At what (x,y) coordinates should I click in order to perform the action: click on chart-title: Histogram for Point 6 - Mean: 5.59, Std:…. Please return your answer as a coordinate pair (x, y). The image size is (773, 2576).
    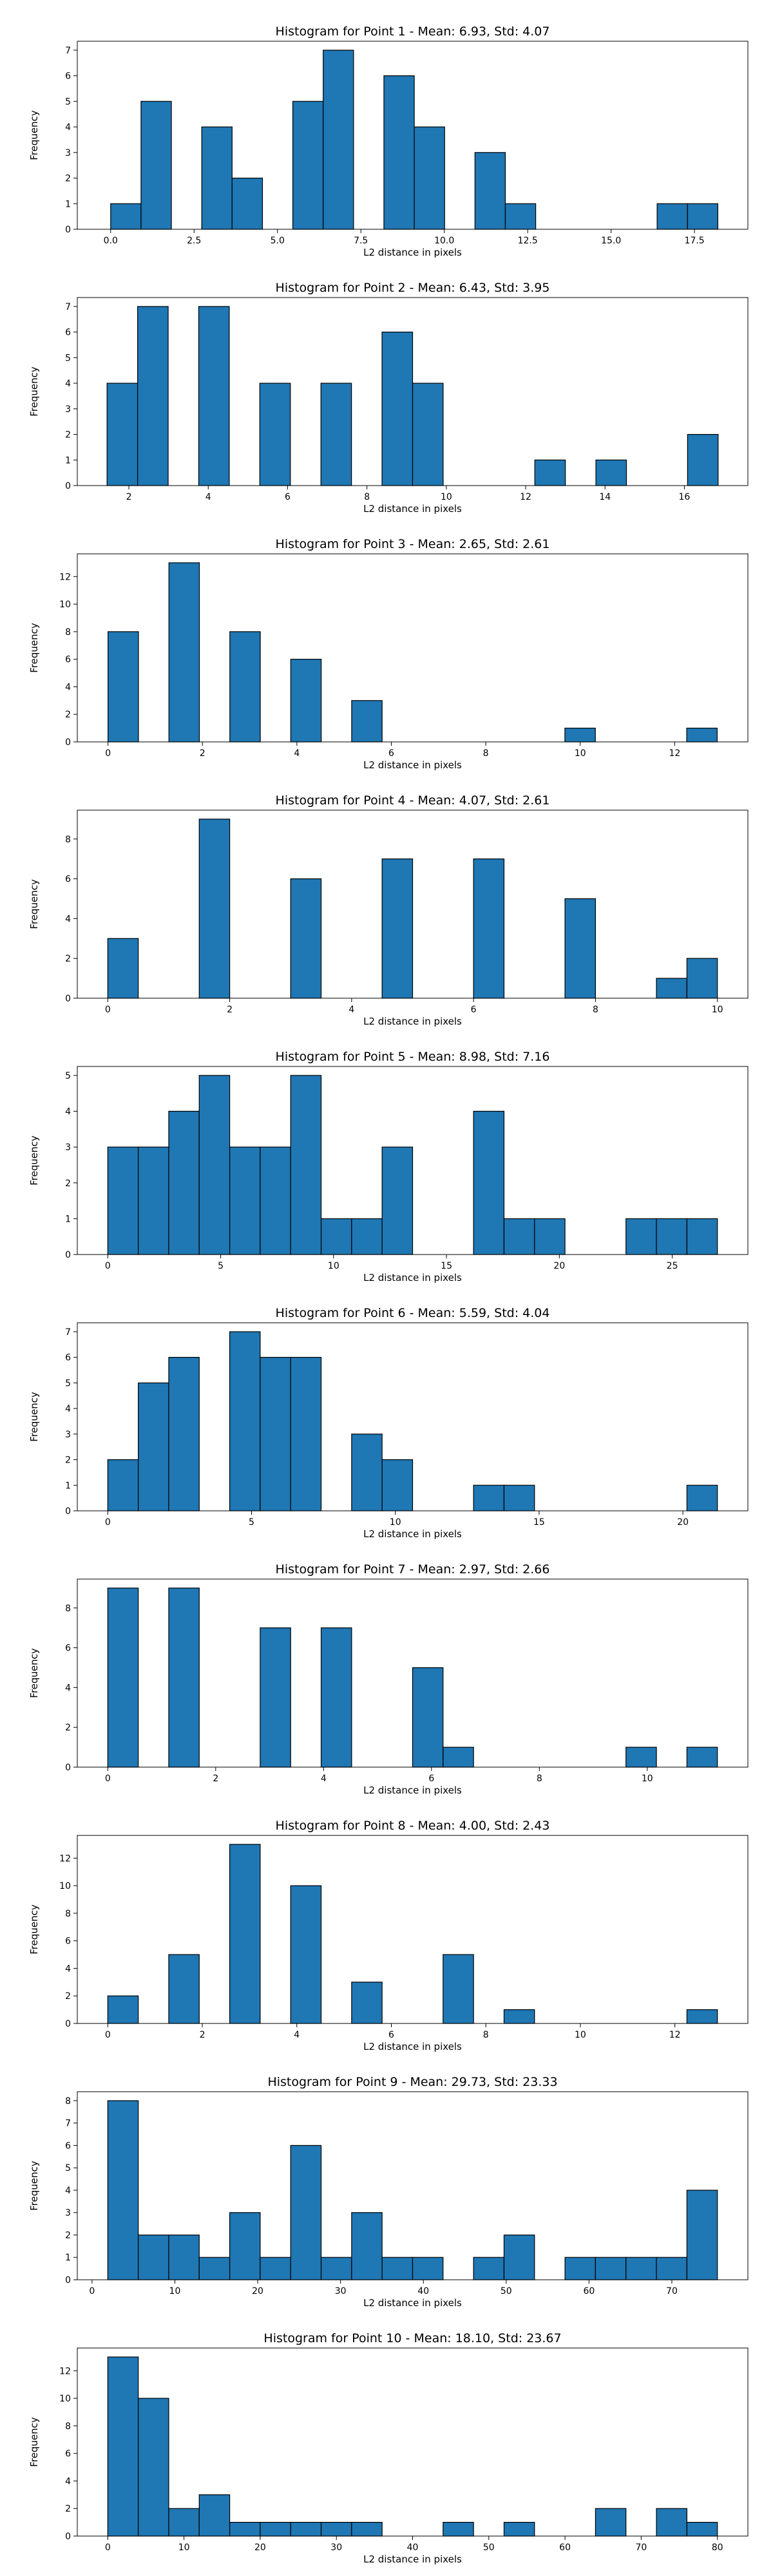
    Looking at the image, I should click on (413, 1313).